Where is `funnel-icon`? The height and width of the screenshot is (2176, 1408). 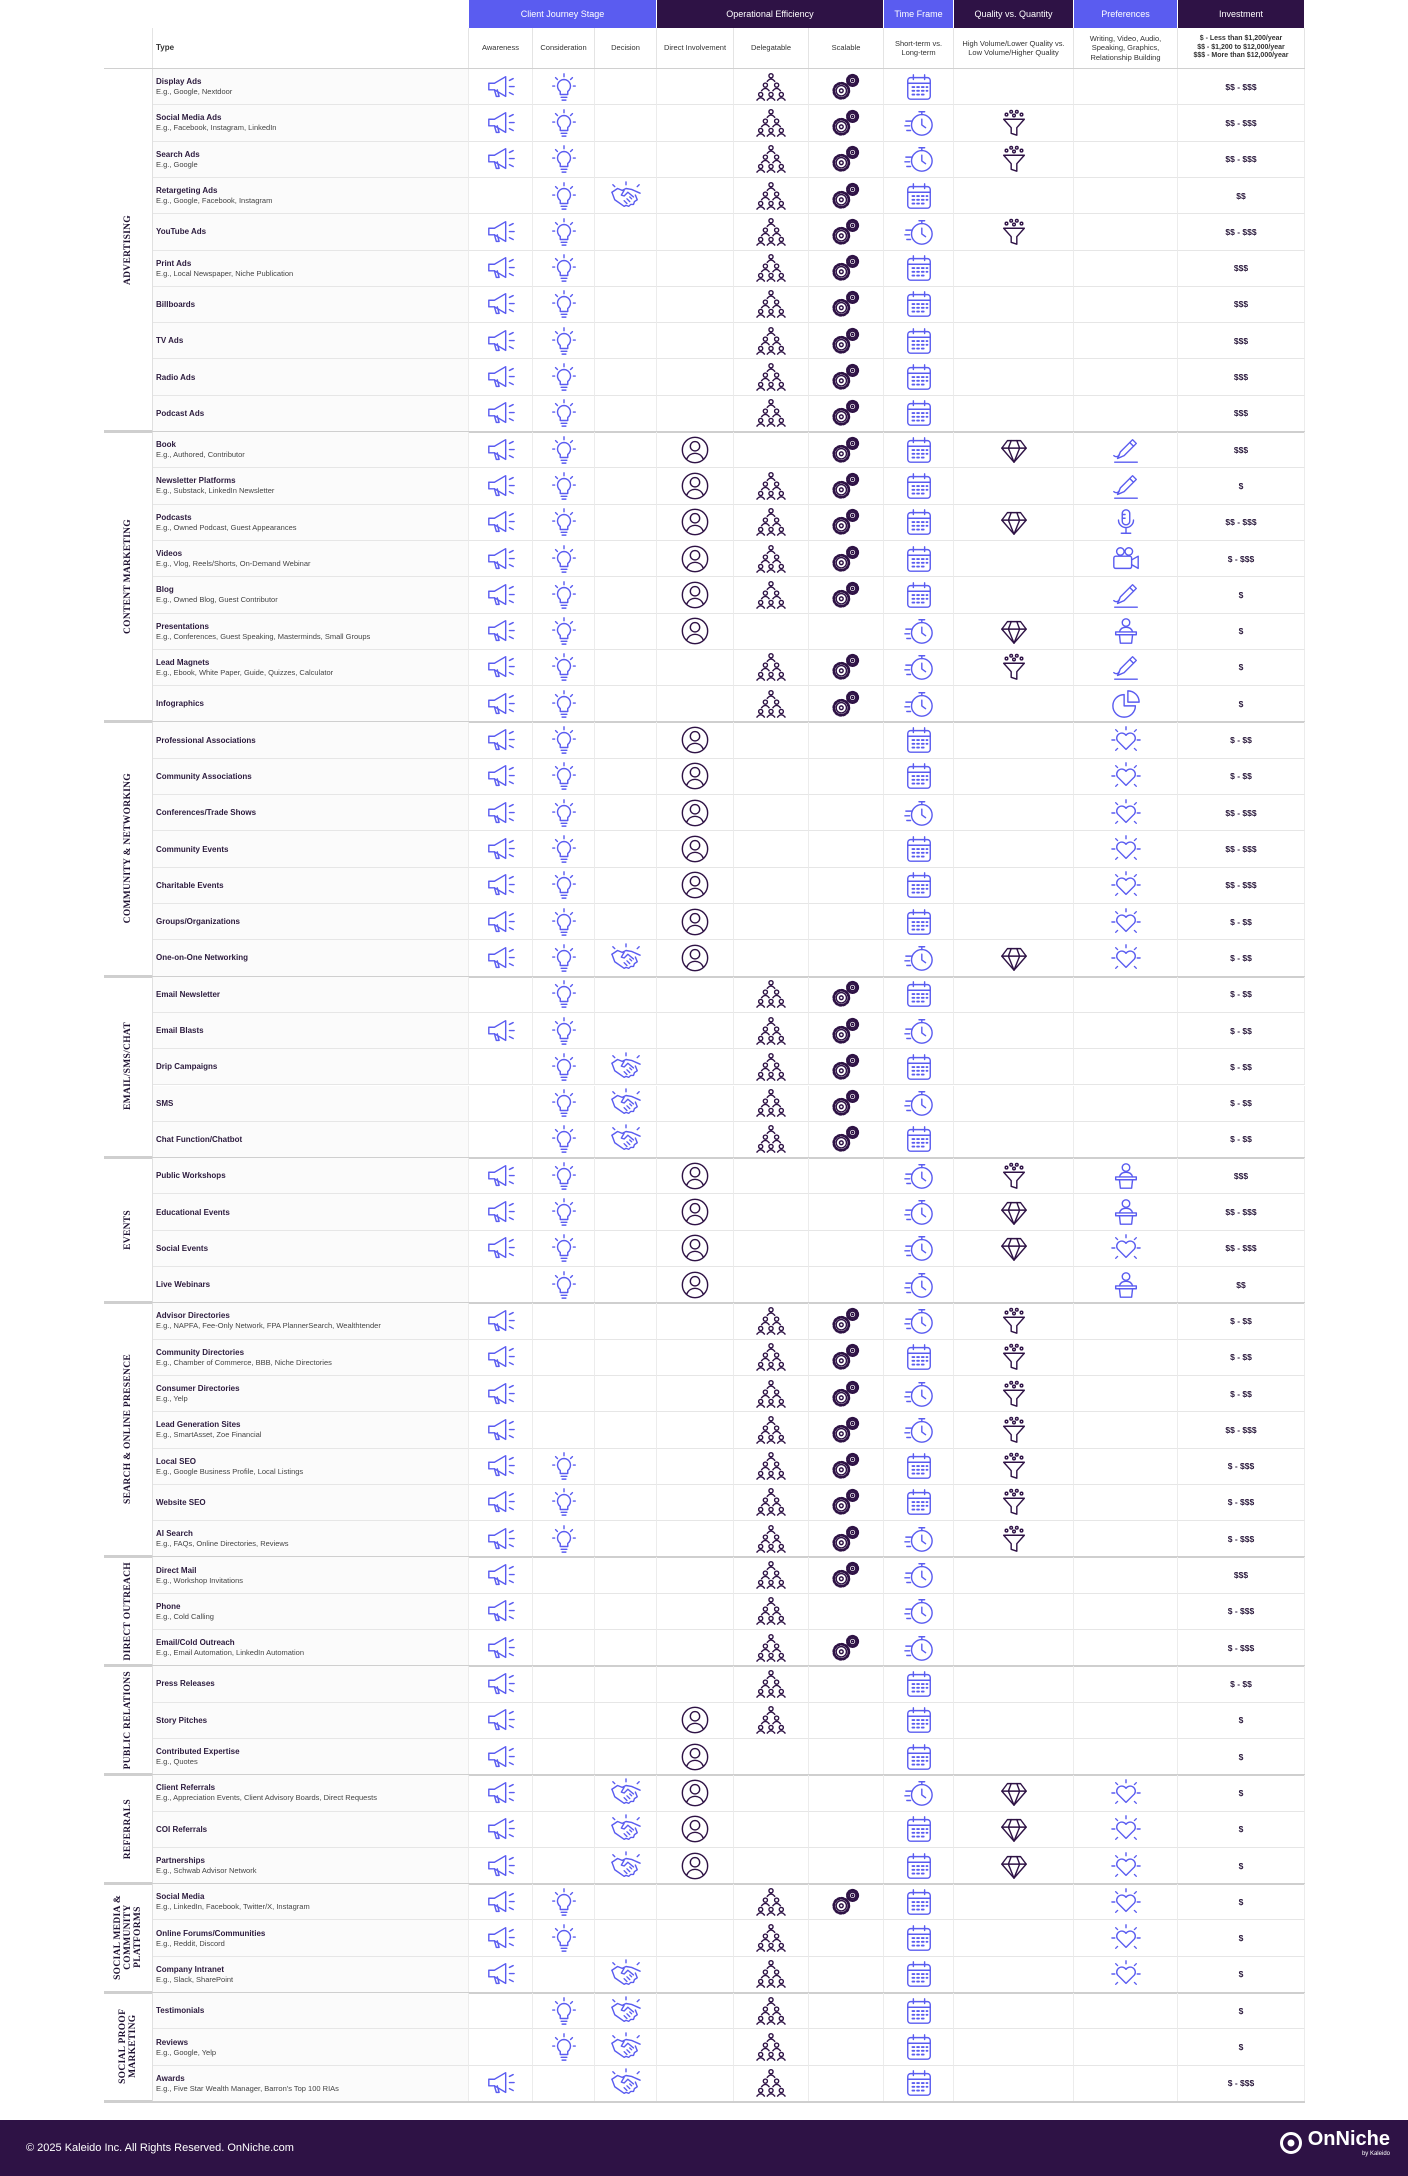
funnel-icon is located at coordinates (1014, 232).